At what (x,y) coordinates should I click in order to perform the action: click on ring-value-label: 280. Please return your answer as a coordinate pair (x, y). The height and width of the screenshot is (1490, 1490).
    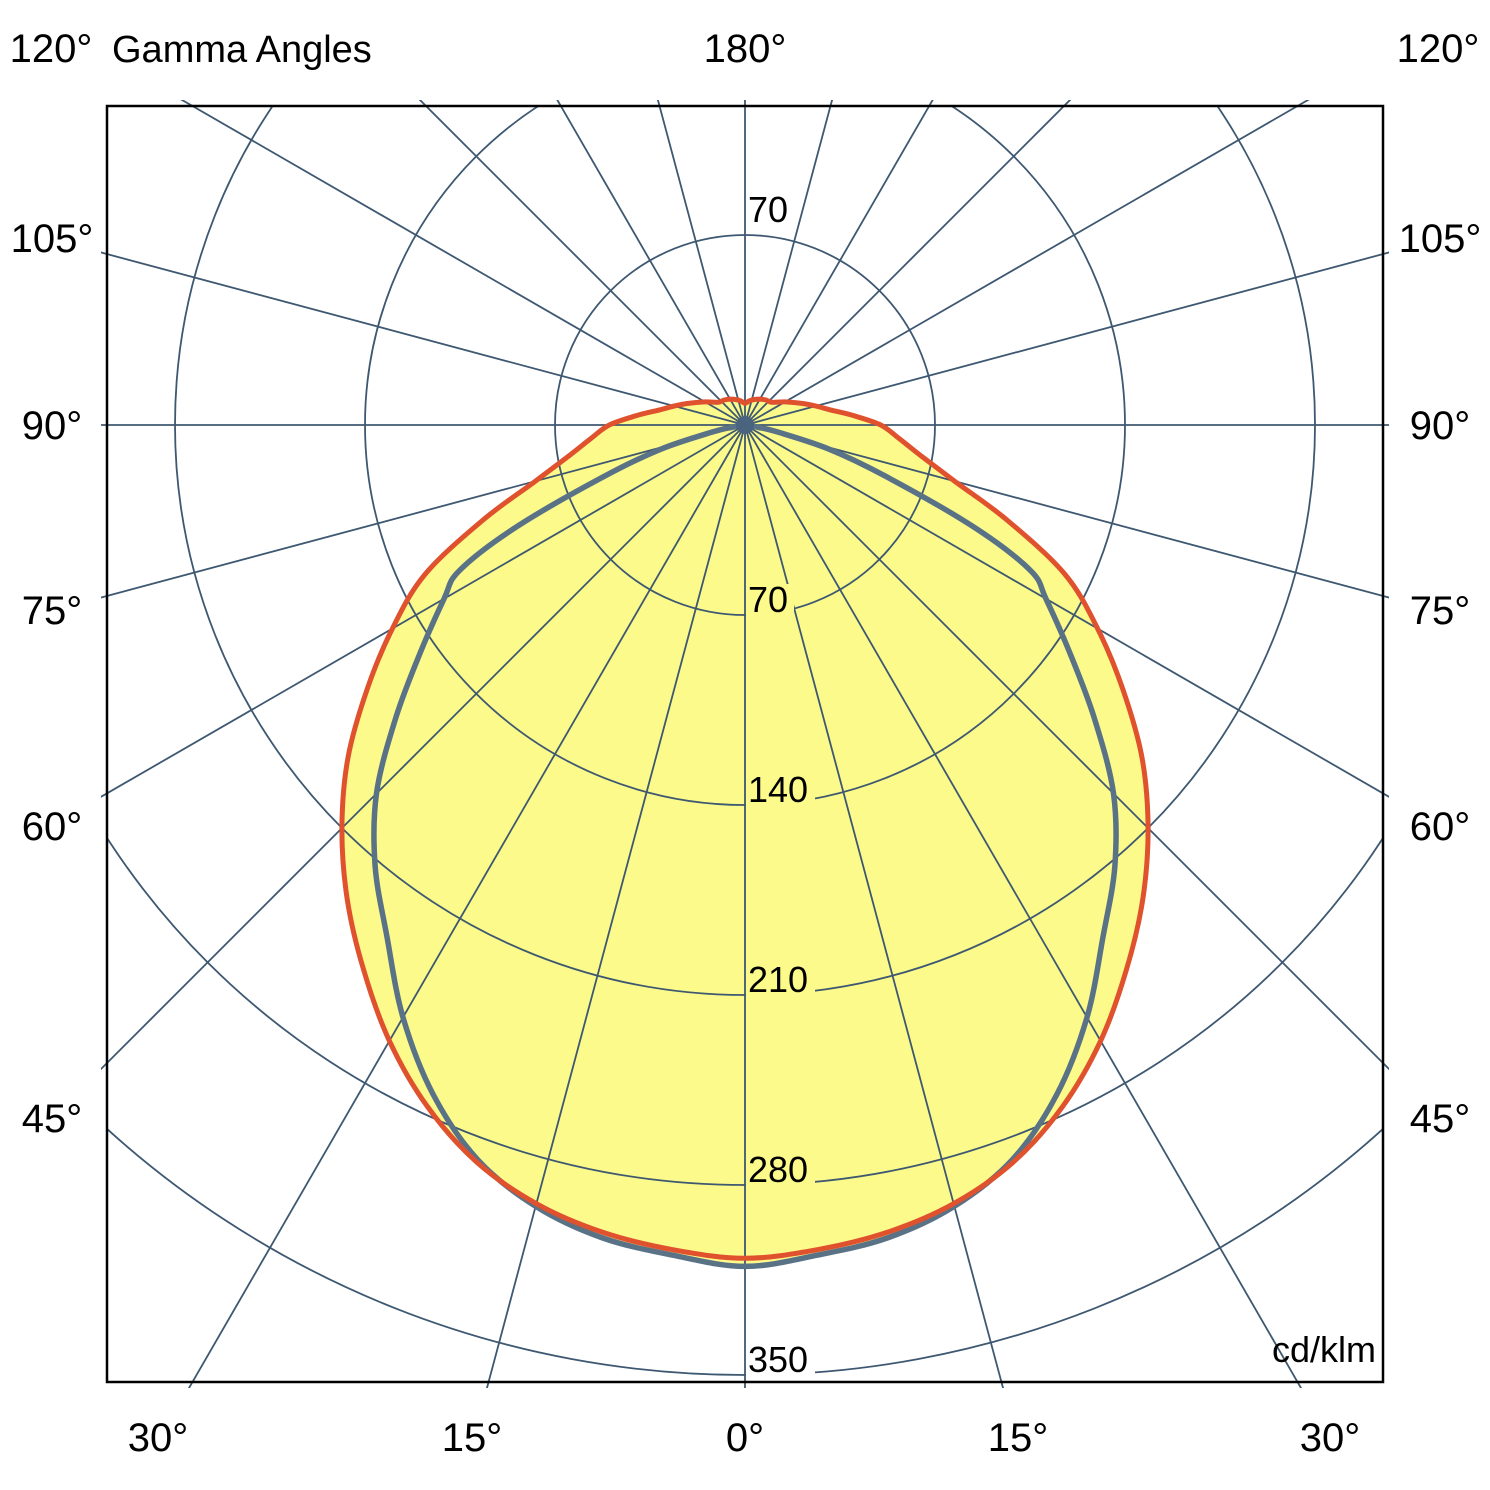
    Looking at the image, I should click on (778, 1169).